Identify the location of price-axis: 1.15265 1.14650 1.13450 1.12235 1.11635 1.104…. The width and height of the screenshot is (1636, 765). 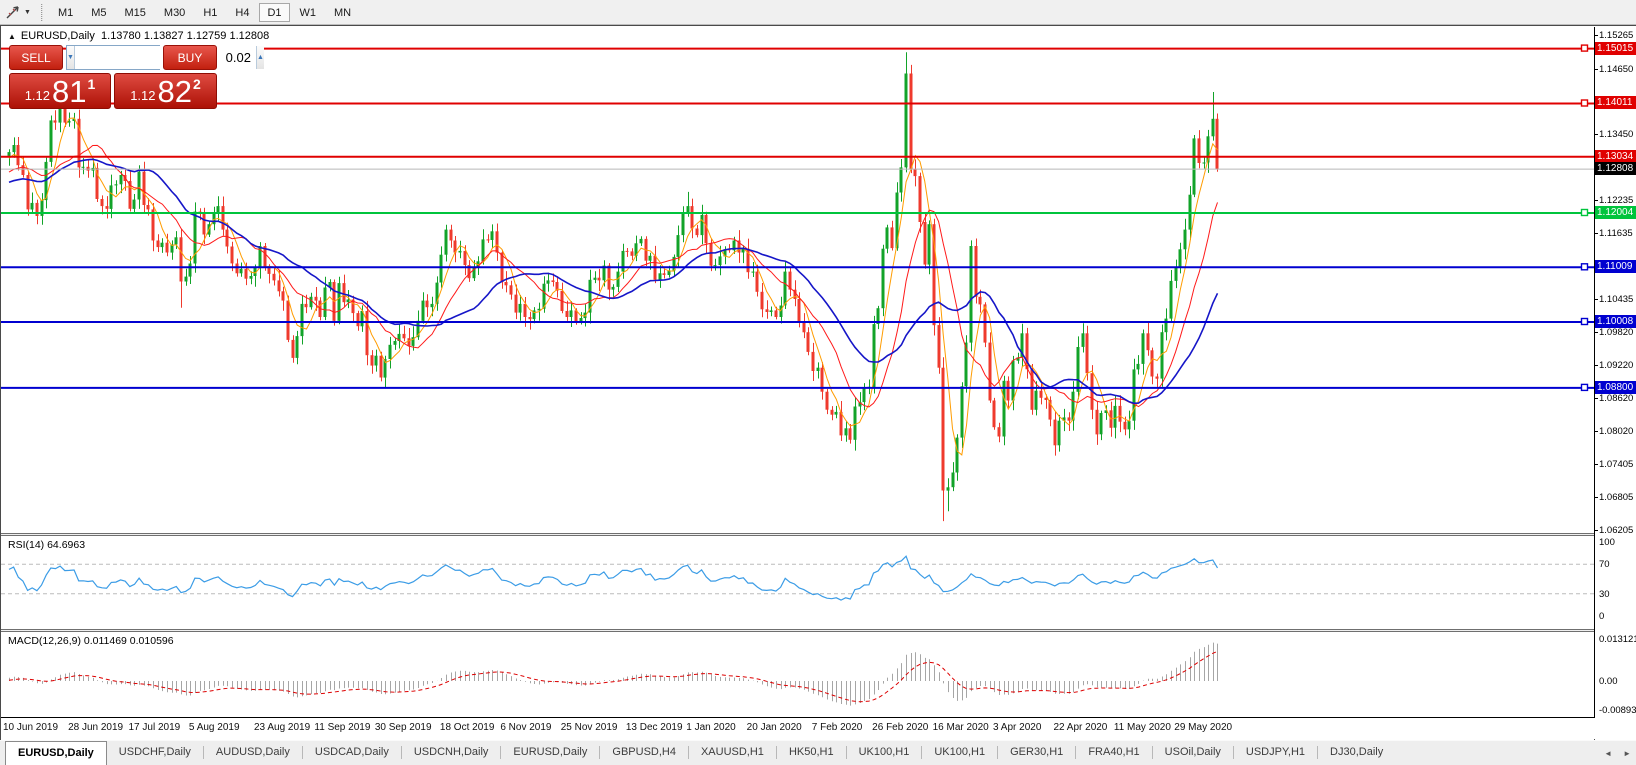
(1615, 383).